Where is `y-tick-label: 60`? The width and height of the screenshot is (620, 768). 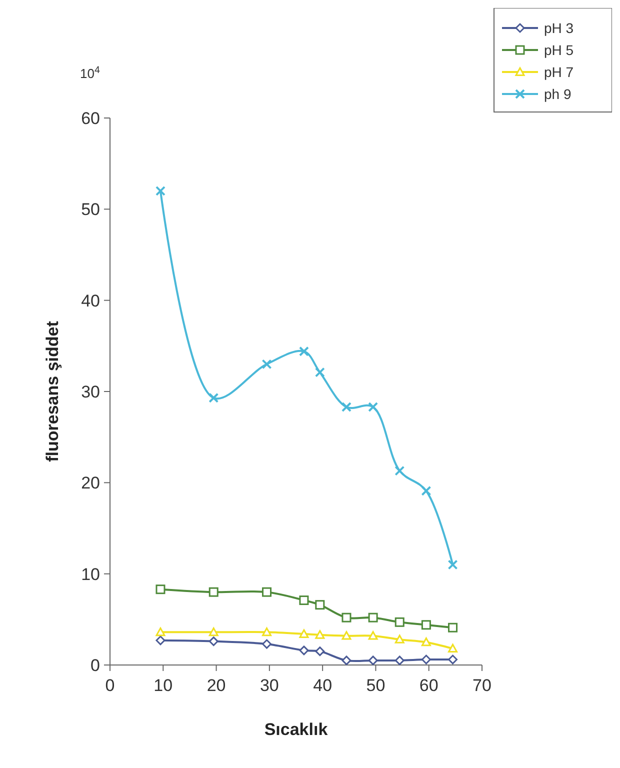
y-tick-label: 60 is located at coordinates (90, 118).